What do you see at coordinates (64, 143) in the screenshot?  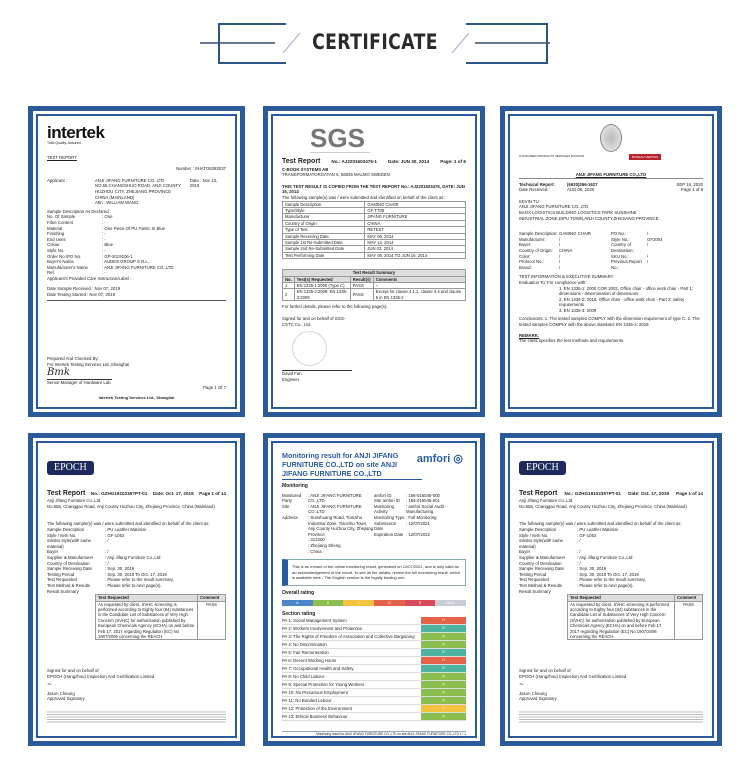 I see `tagline: Total Quality. Assured.` at bounding box center [64, 143].